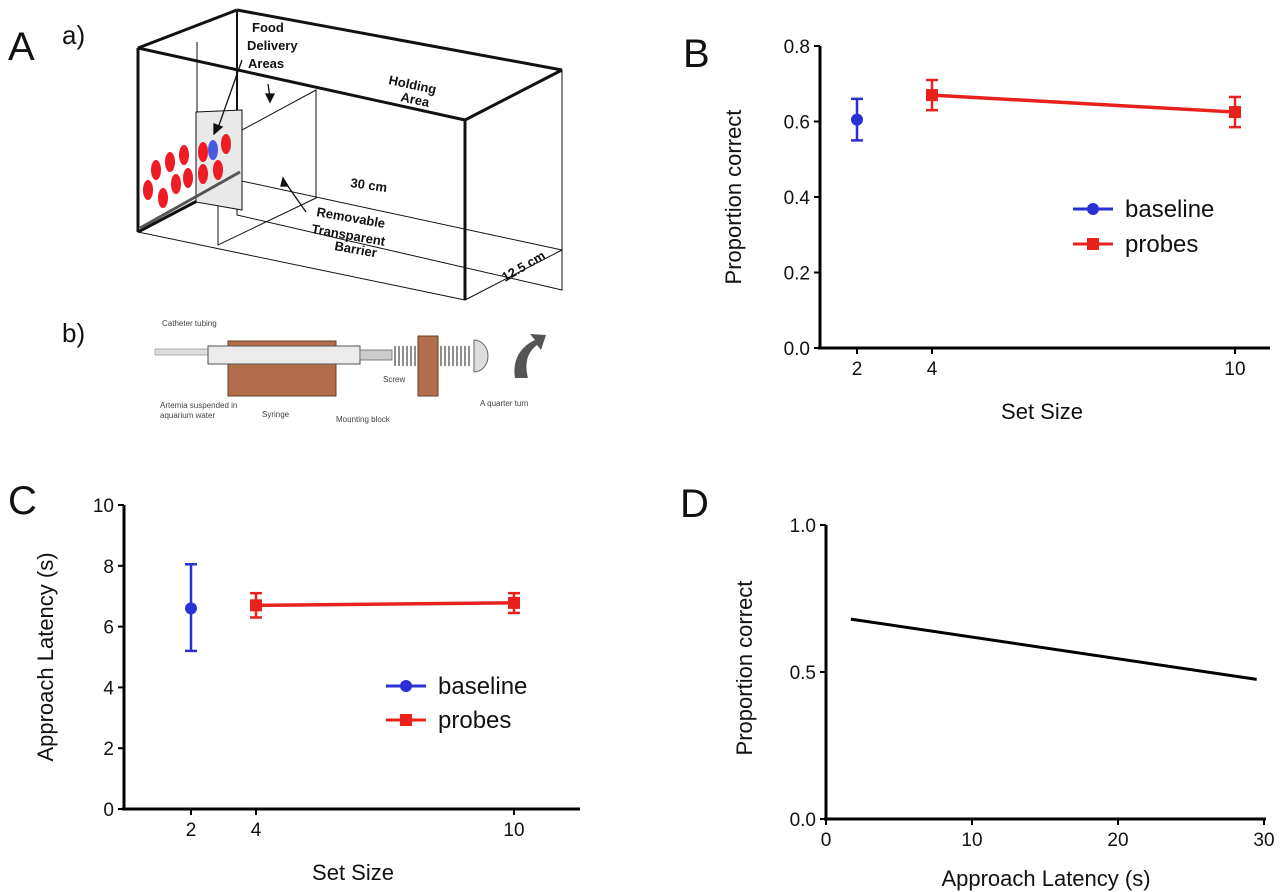  Describe the element at coordinates (182, 352) in the screenshot. I see `catheter-tubing` at that location.